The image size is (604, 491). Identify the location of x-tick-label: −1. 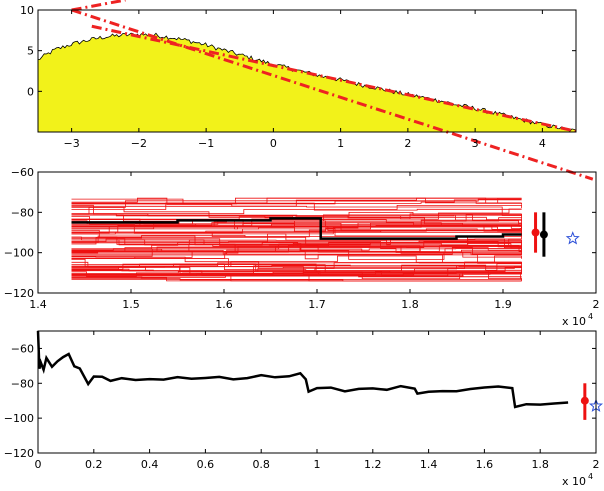
(206, 143).